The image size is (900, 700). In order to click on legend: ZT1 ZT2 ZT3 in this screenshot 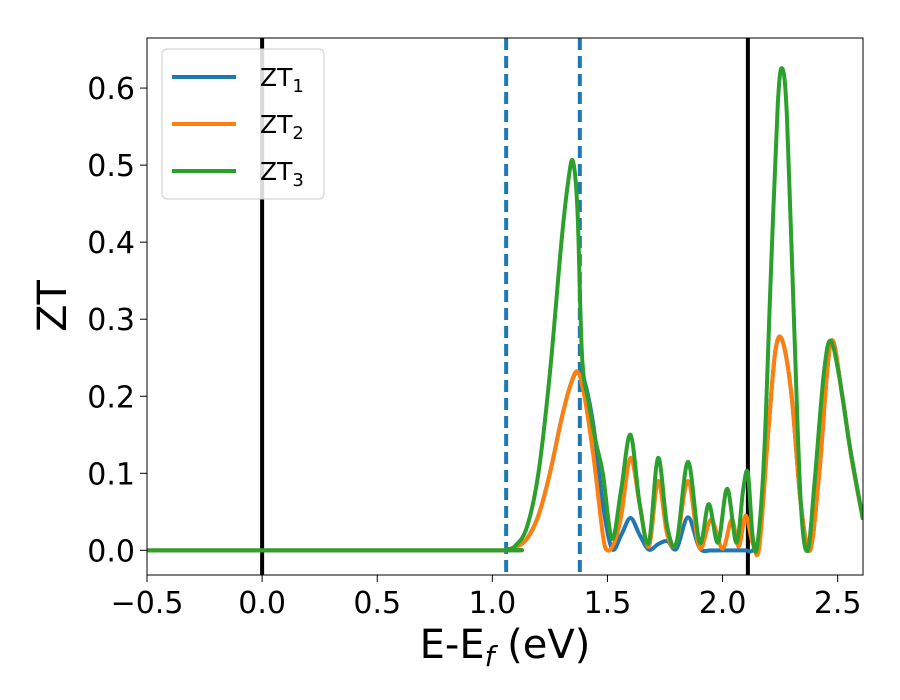, I will do `click(243, 124)`.